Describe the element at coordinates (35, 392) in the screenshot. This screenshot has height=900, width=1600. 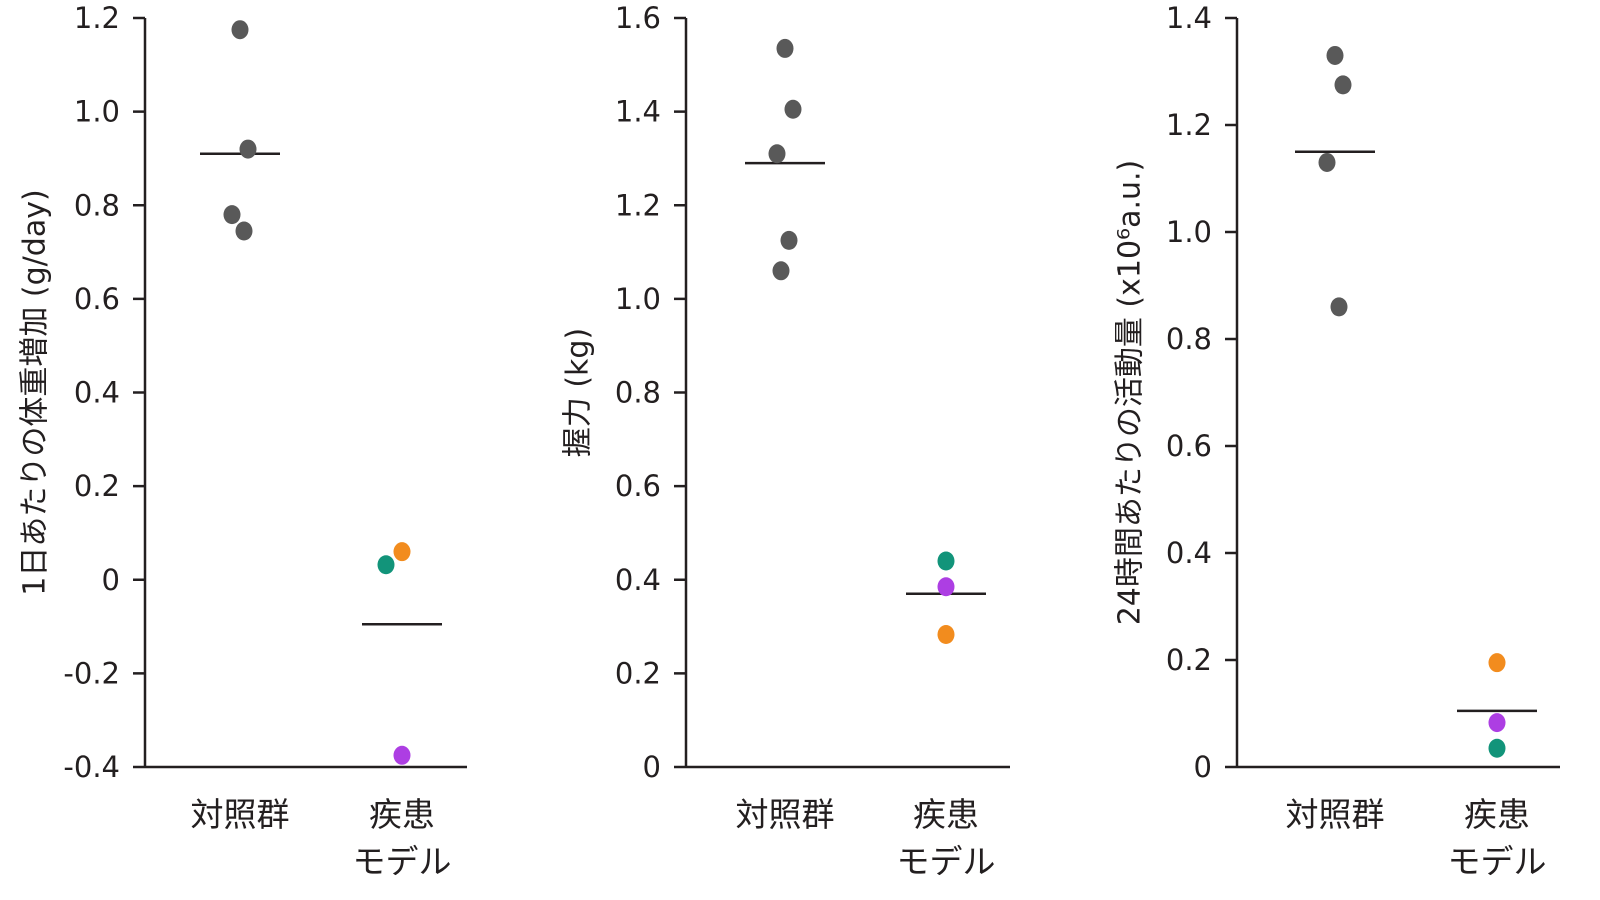
I see `y-axis-title: 1日あたりの体重増加 (g/day)` at that location.